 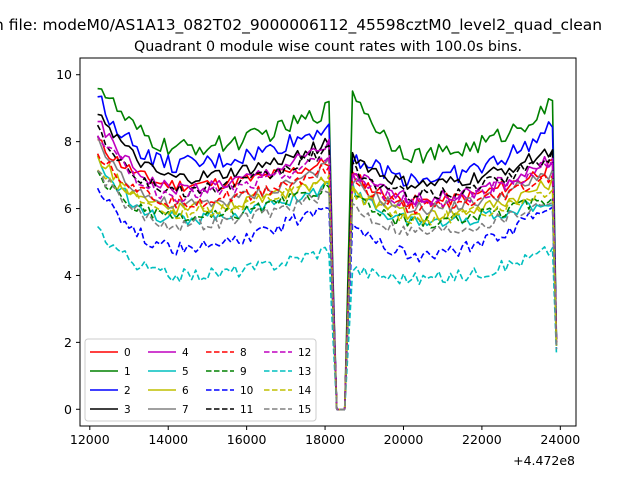 I want to click on legend-label-9: 9, so click(x=243, y=372).